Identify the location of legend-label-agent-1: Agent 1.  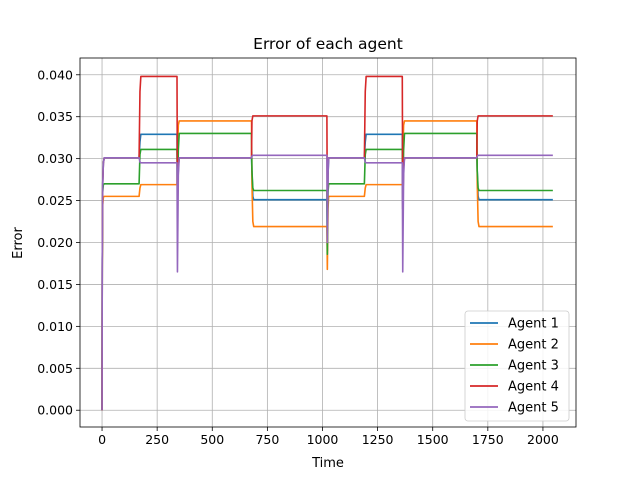
(533, 324).